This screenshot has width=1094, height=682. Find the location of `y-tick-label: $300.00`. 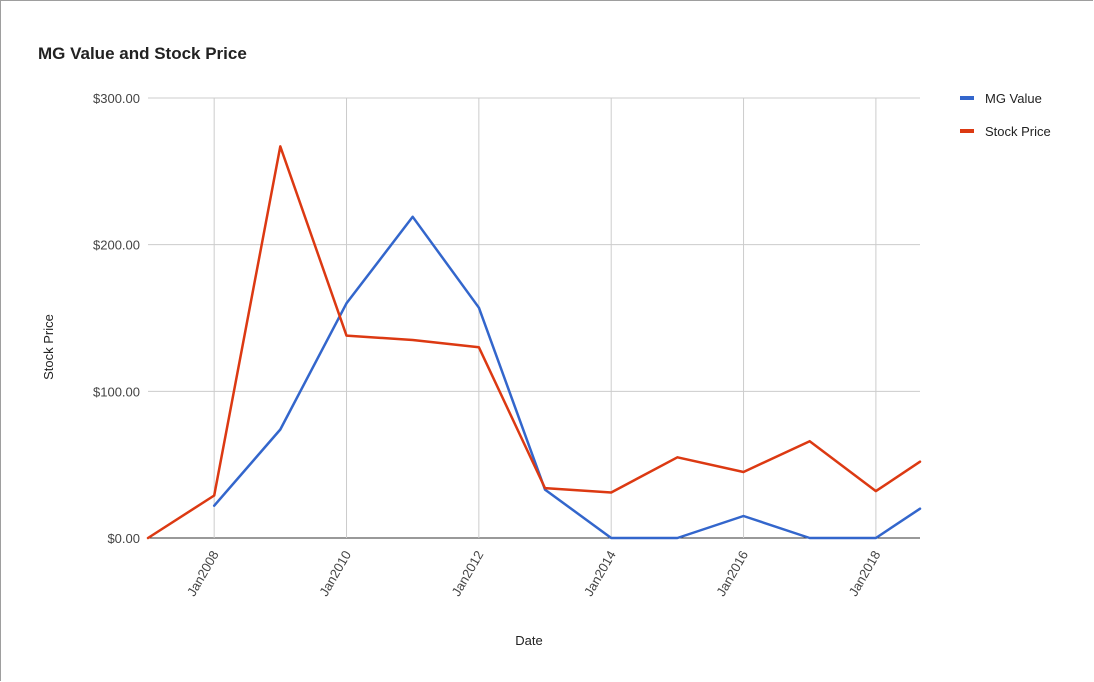

y-tick-label: $300.00 is located at coordinates (116, 98).